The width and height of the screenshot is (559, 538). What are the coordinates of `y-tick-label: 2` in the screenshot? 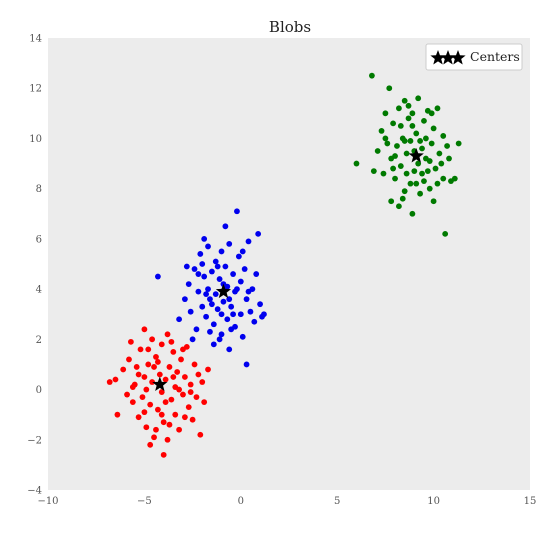 It's located at (39, 340).